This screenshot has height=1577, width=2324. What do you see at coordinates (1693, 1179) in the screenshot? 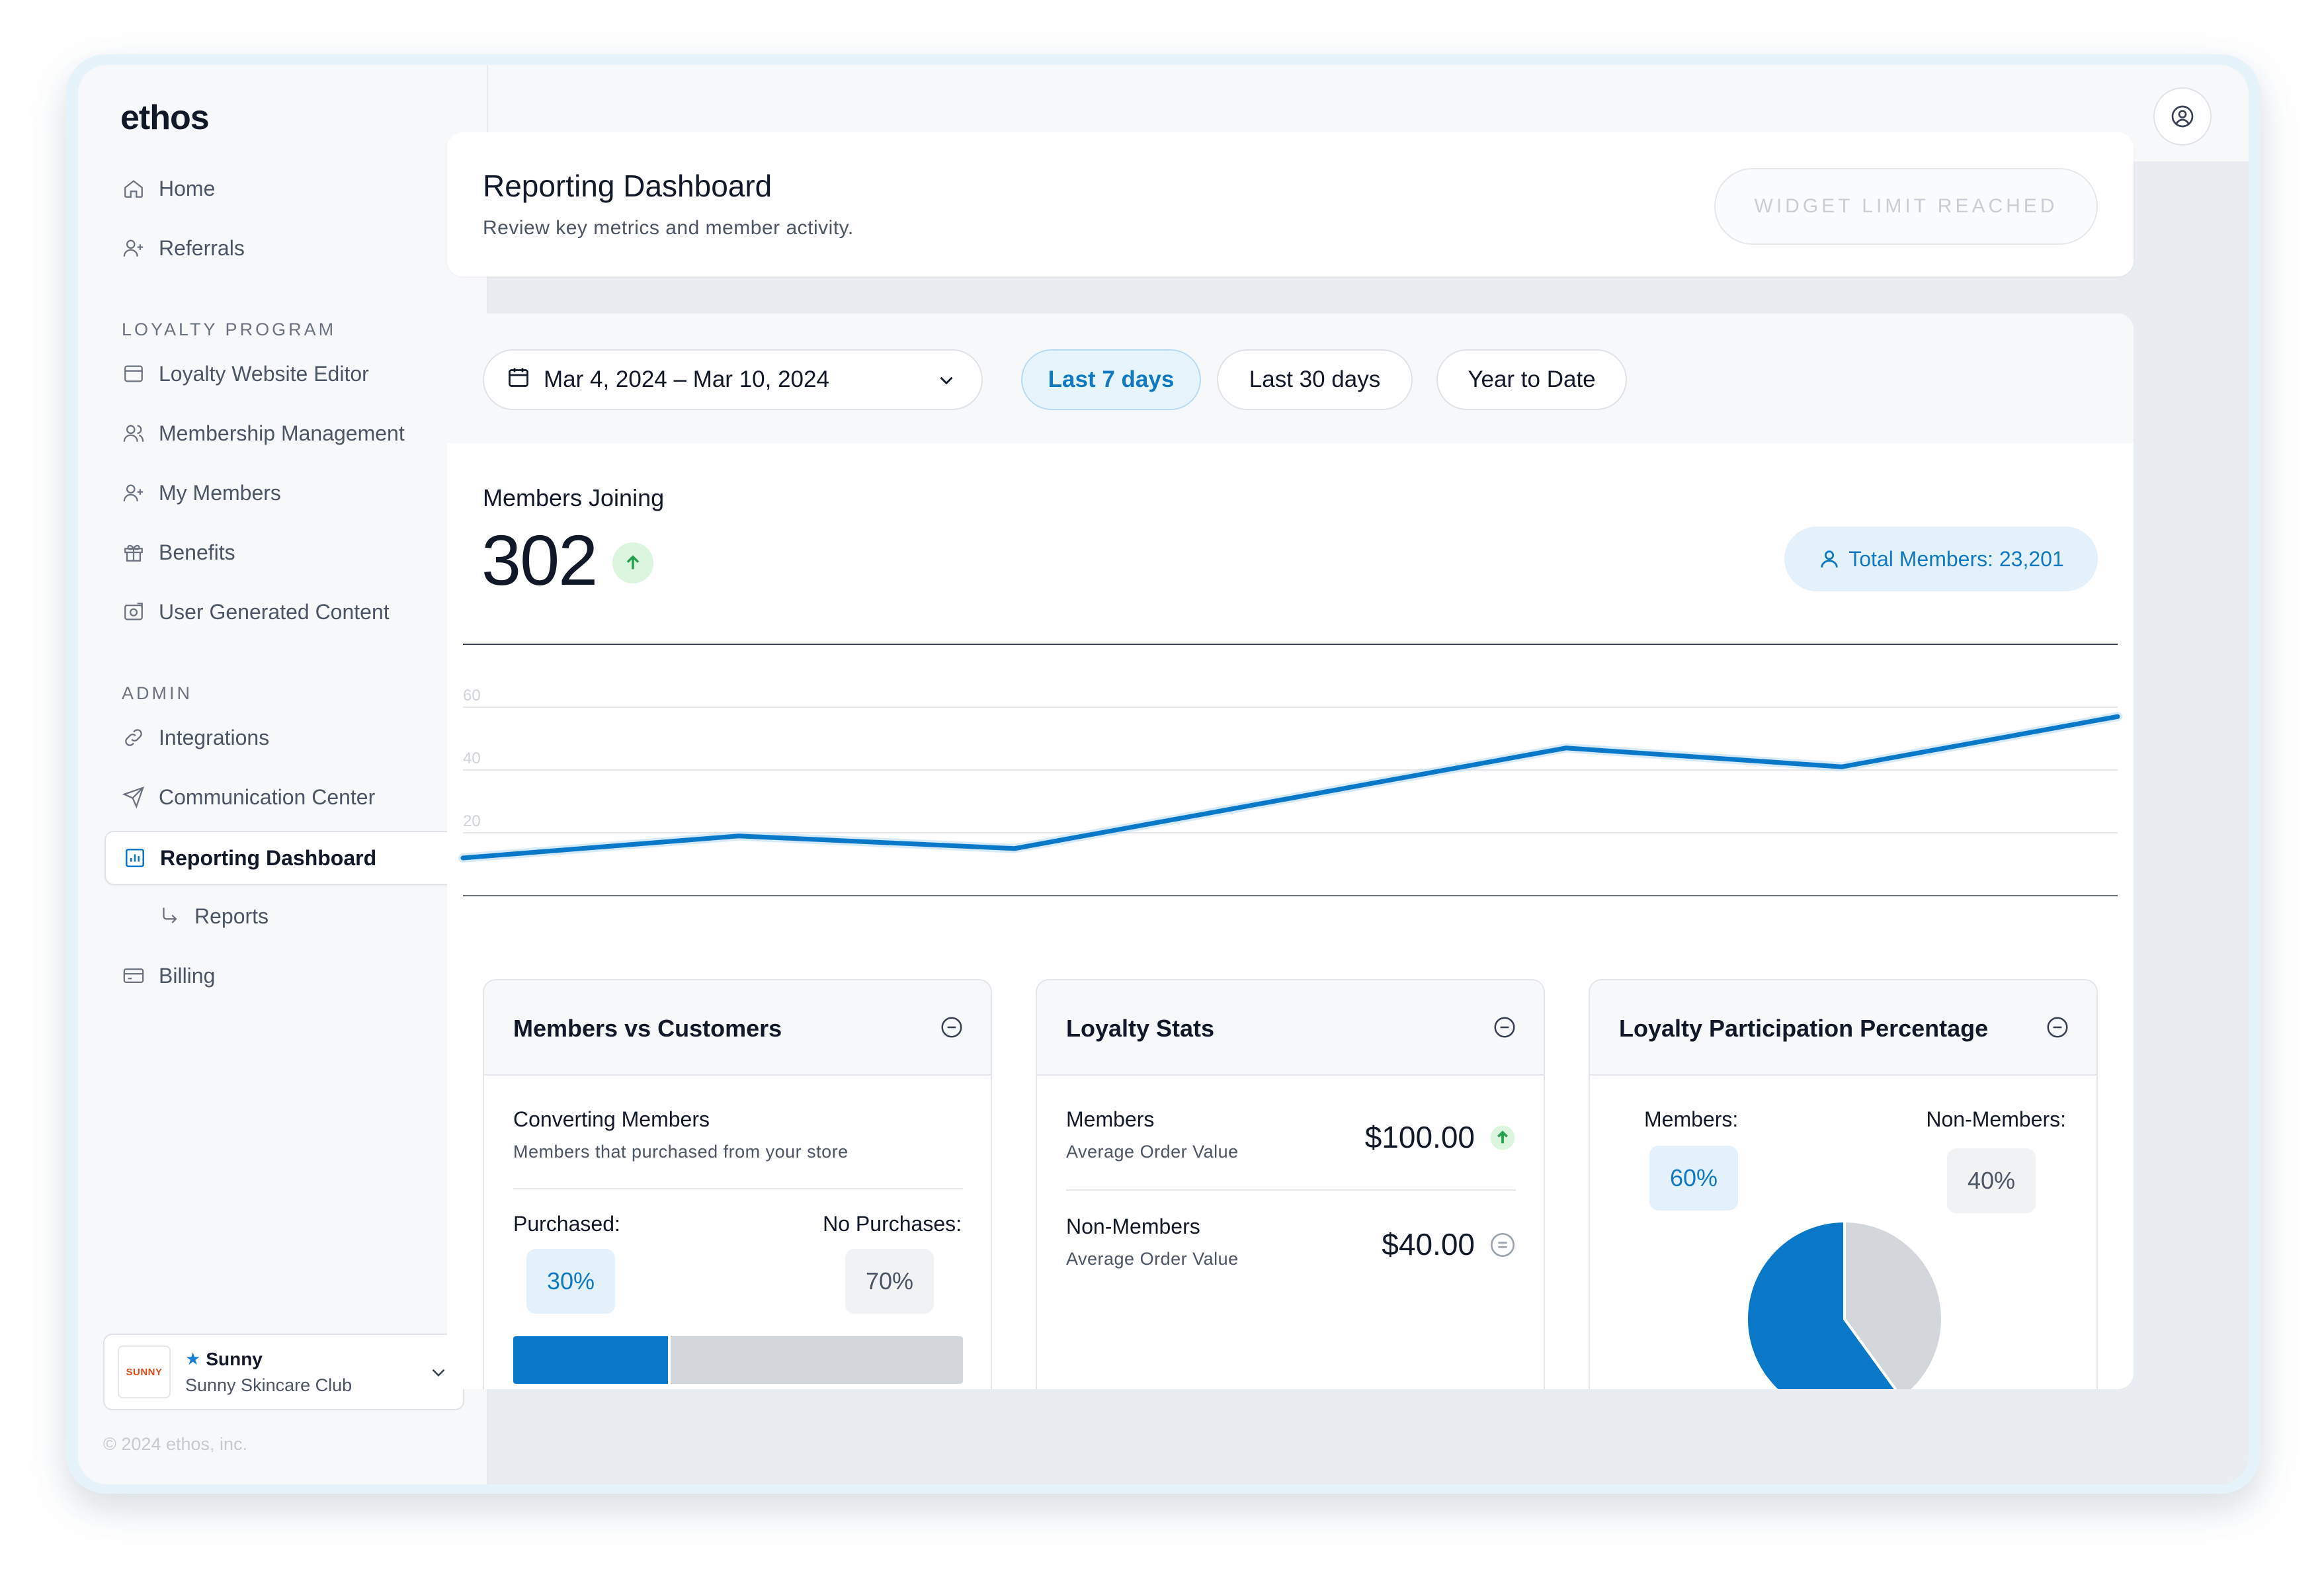
I see `members-percent: 60%` at bounding box center [1693, 1179].